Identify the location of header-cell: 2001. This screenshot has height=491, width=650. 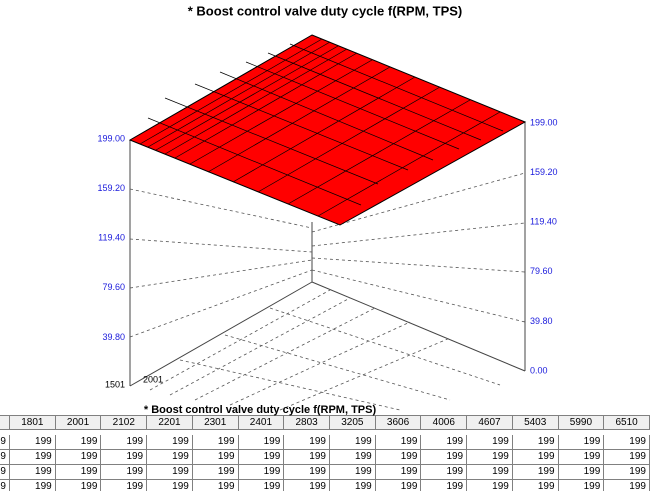
(78, 422).